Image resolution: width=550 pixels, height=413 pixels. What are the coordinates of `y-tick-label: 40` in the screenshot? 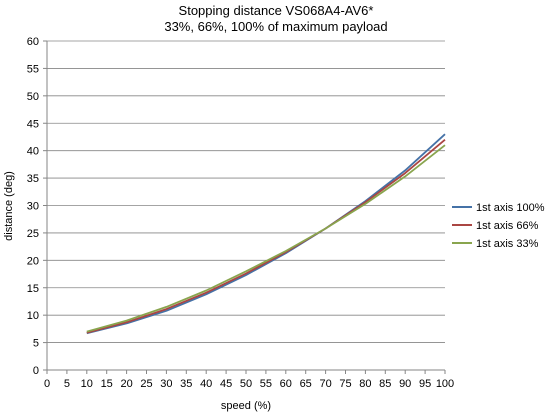 It's located at (33, 152).